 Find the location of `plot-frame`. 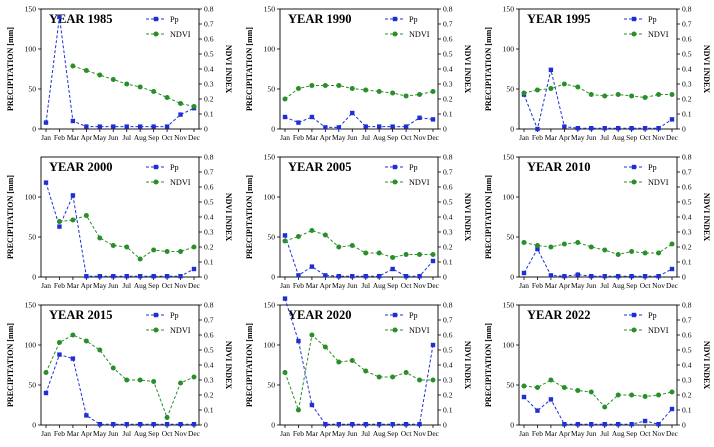

plot-frame is located at coordinates (598, 365).